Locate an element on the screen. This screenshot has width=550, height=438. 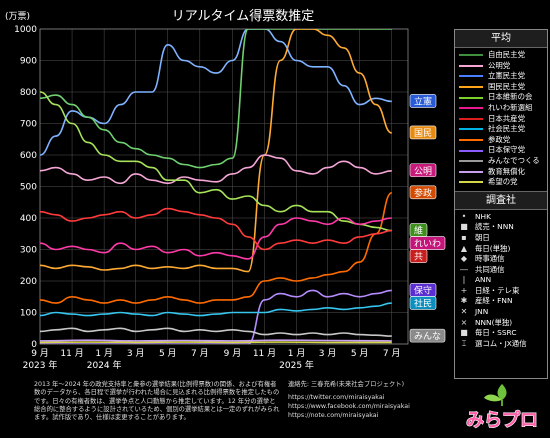
x-tick-label: 11 月 is located at coordinates (71, 353).